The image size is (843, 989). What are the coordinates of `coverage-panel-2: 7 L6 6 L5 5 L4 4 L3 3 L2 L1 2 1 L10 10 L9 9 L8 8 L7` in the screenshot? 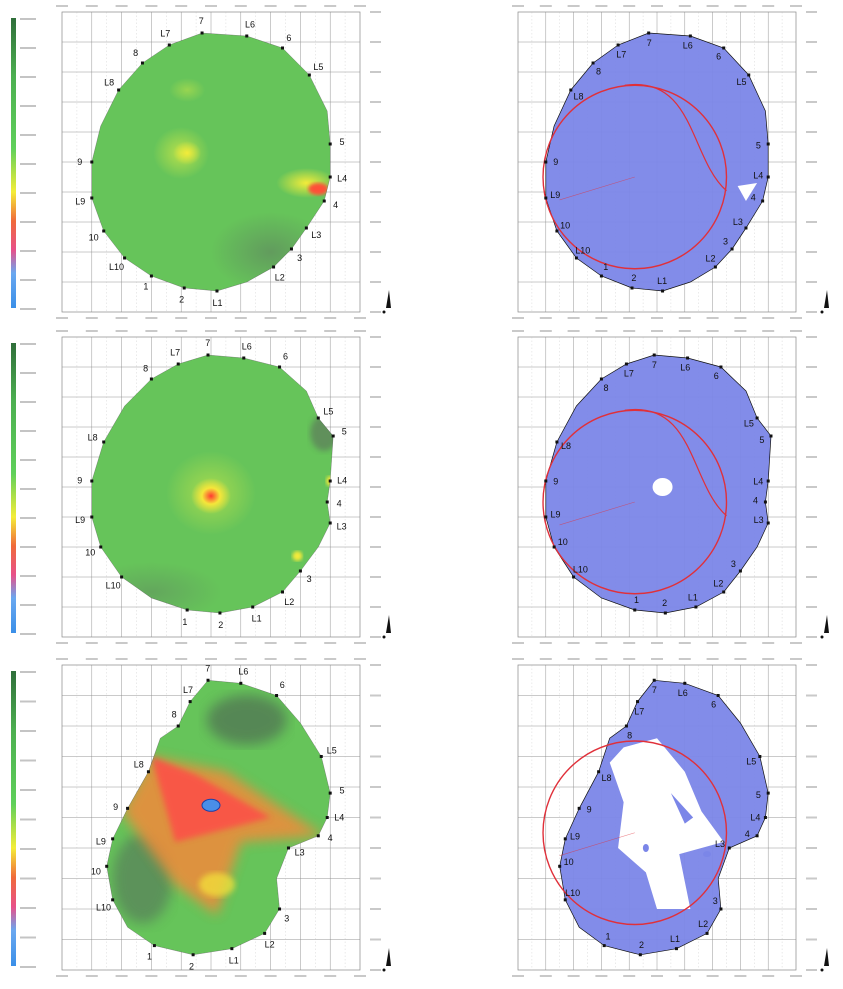 It's located at (670, 487).